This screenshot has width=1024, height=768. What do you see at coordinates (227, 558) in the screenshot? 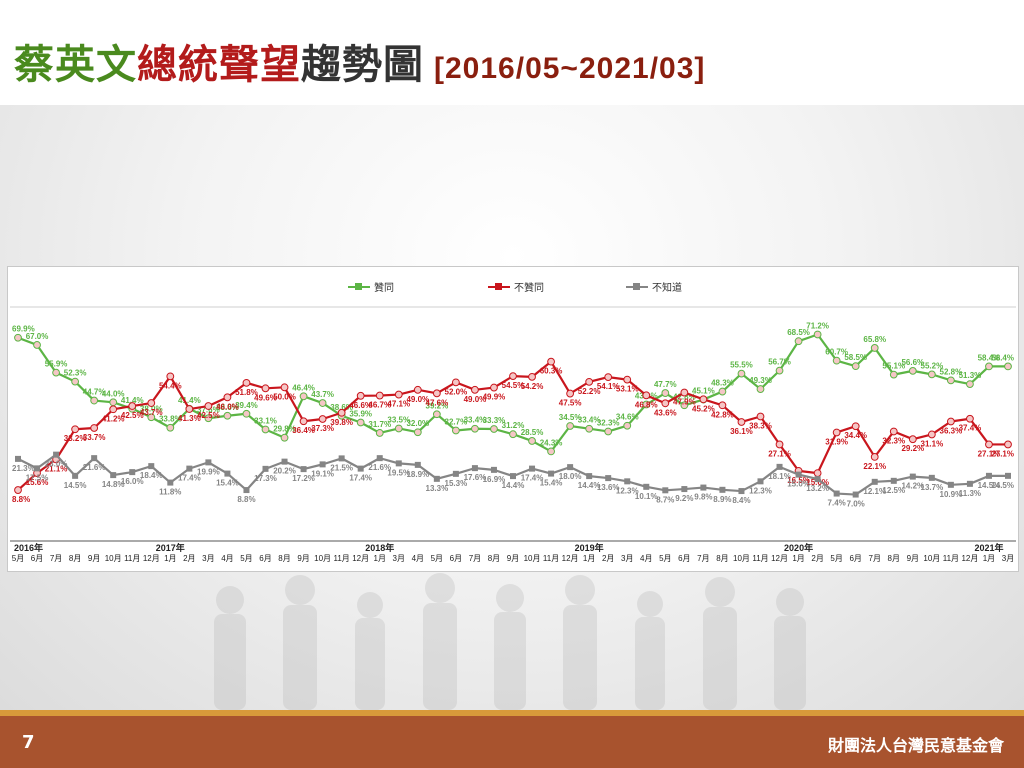
I see `x-tick-label-11: 4月` at bounding box center [227, 558].